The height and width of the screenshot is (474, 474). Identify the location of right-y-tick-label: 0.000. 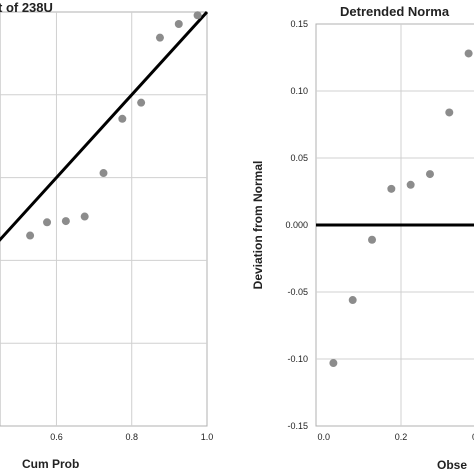
(296, 225).